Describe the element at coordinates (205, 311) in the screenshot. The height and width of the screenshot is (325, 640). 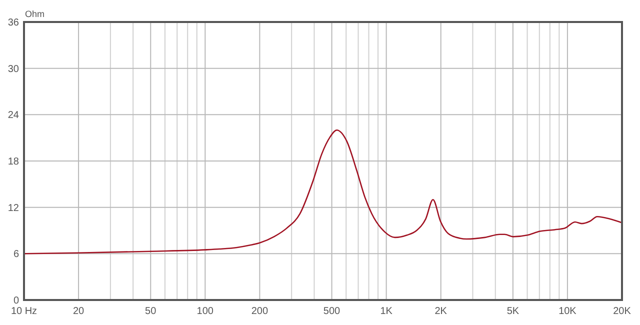
I see `x-tick-label: 100` at that location.